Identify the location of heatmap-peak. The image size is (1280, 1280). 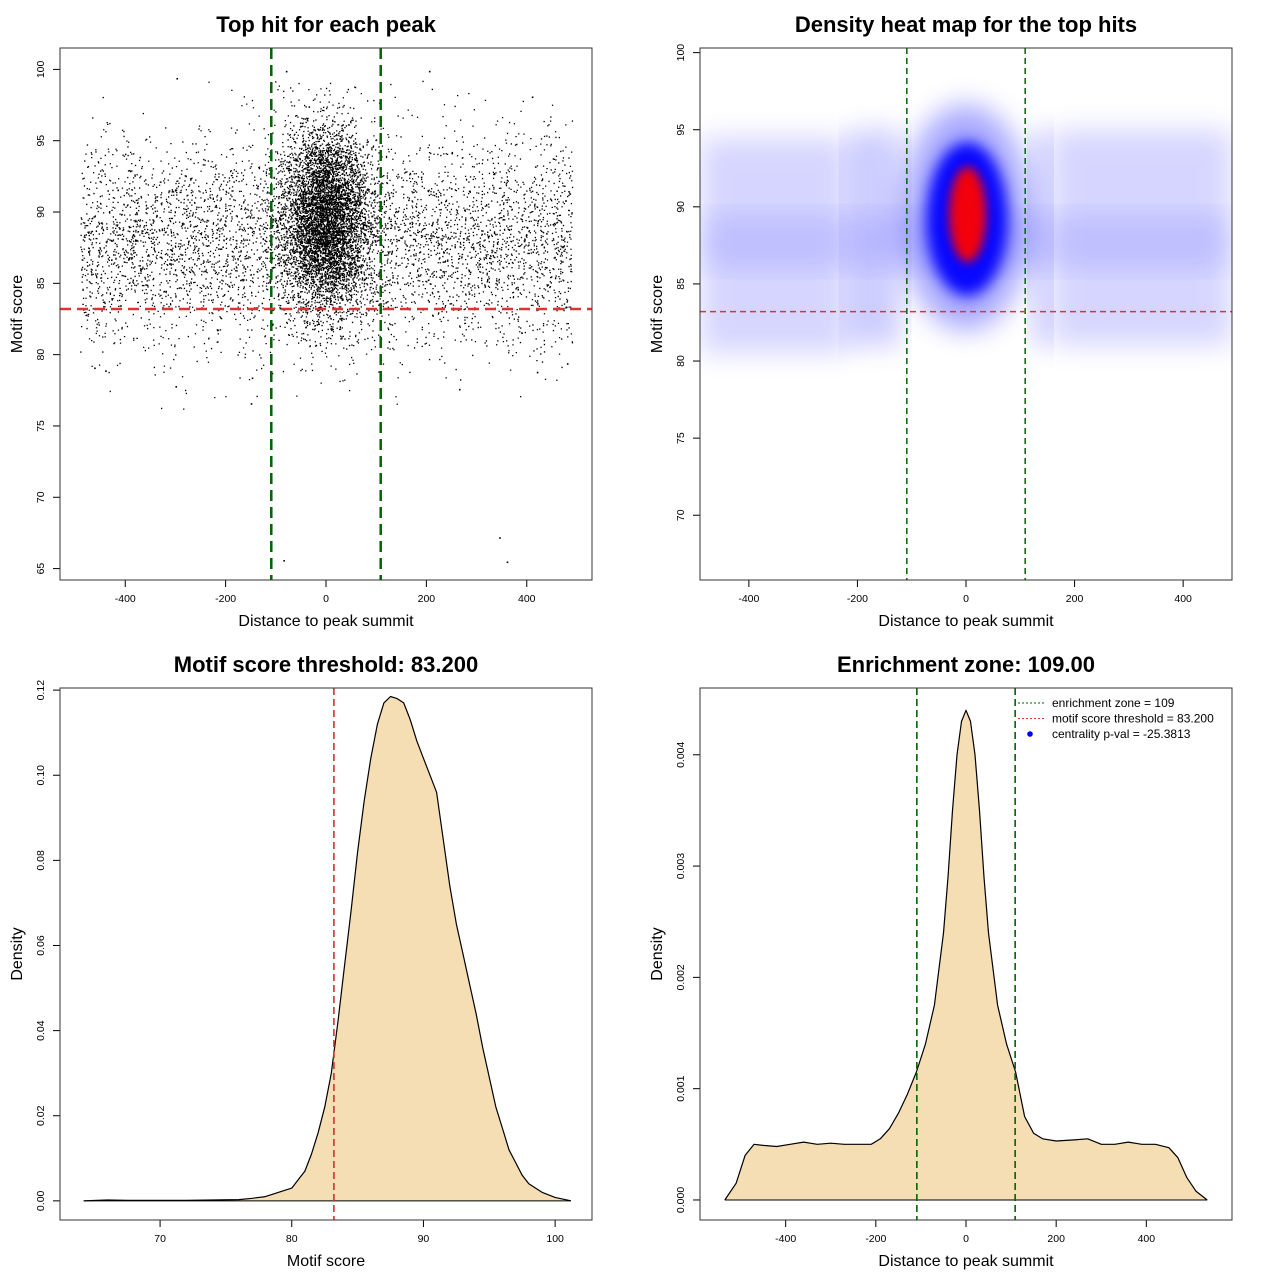
(968, 214).